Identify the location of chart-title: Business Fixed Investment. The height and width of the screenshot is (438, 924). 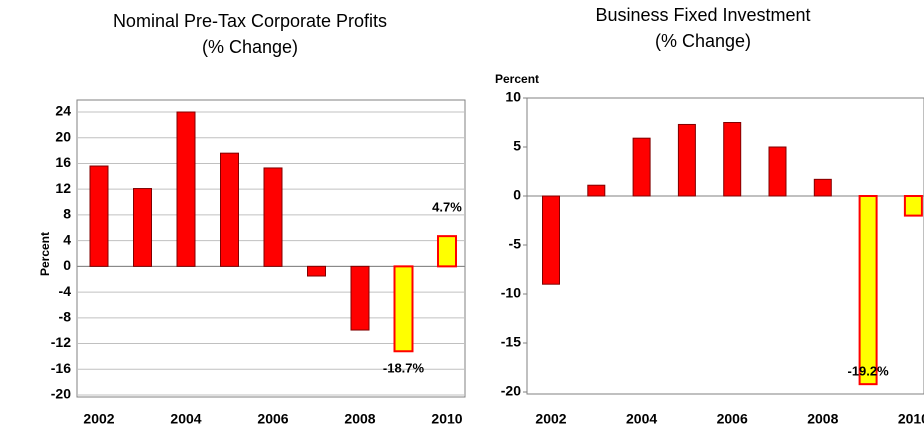
(702, 15).